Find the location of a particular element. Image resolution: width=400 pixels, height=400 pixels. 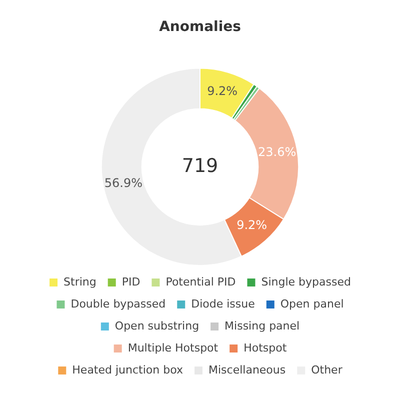

legend-label: Double bypassed is located at coordinates (118, 303).